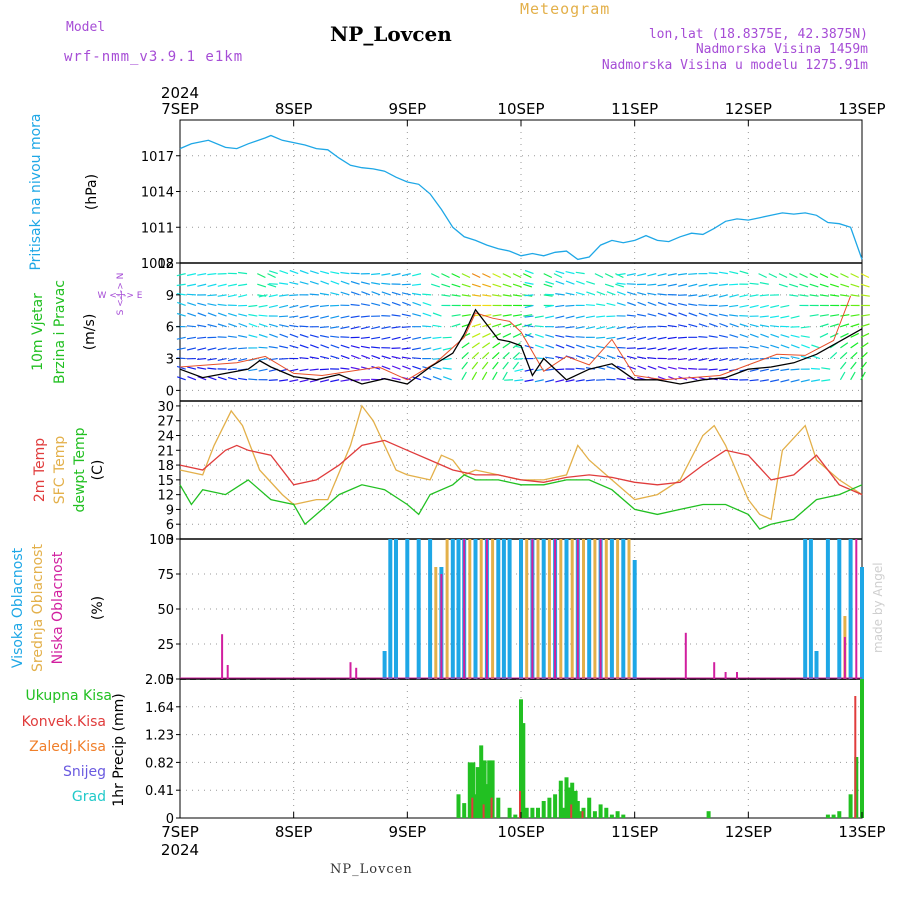 Image resolution: width=900 pixels, height=900 pixels. I want to click on y-tick-label: 0, so click(170, 680).